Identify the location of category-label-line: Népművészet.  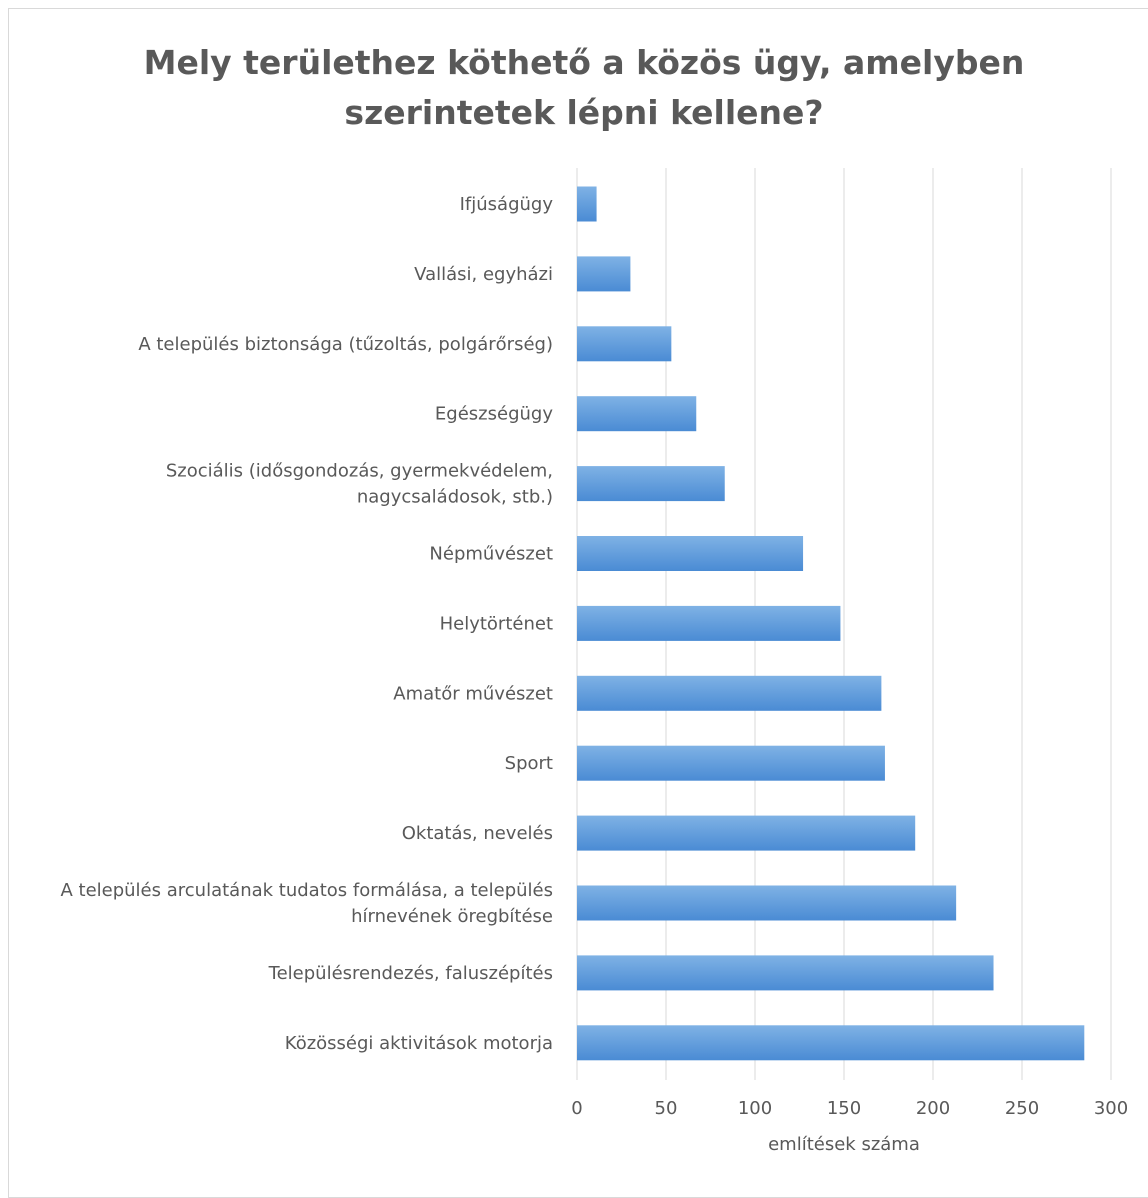
(491, 554).